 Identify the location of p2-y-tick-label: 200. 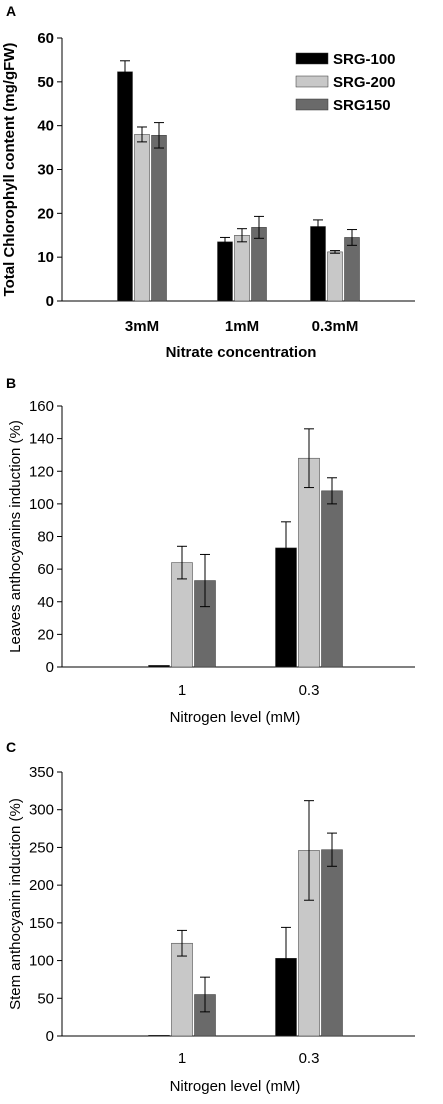
(41, 885).